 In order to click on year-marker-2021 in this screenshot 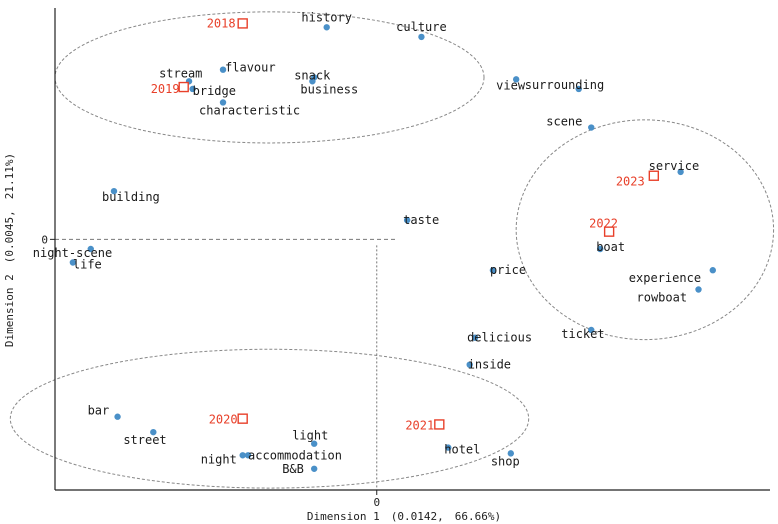, I will do `click(439, 424)`.